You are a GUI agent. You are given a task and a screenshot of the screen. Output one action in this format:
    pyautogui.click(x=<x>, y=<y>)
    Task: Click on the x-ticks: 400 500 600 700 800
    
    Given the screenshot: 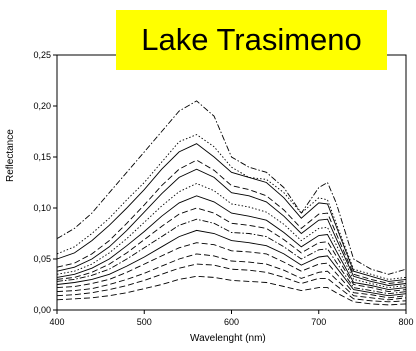 What is the action you would take?
    pyautogui.click(x=231, y=318)
    